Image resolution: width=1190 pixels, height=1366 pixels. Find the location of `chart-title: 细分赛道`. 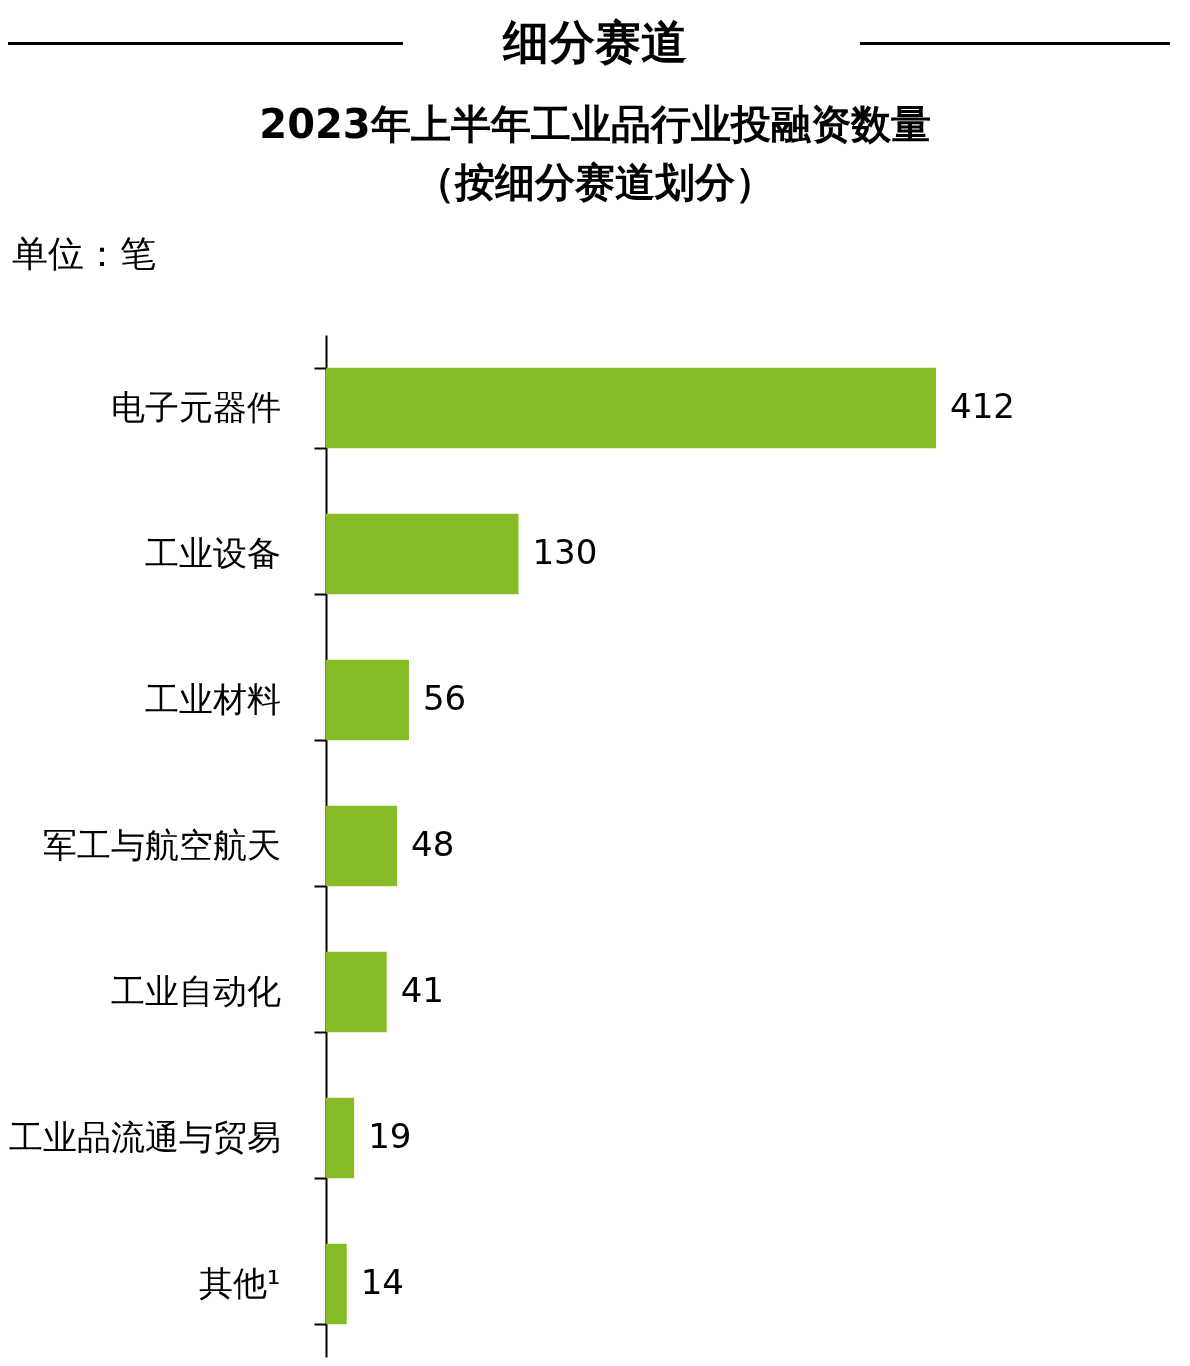

chart-title: 细分赛道 is located at coordinates (594, 42).